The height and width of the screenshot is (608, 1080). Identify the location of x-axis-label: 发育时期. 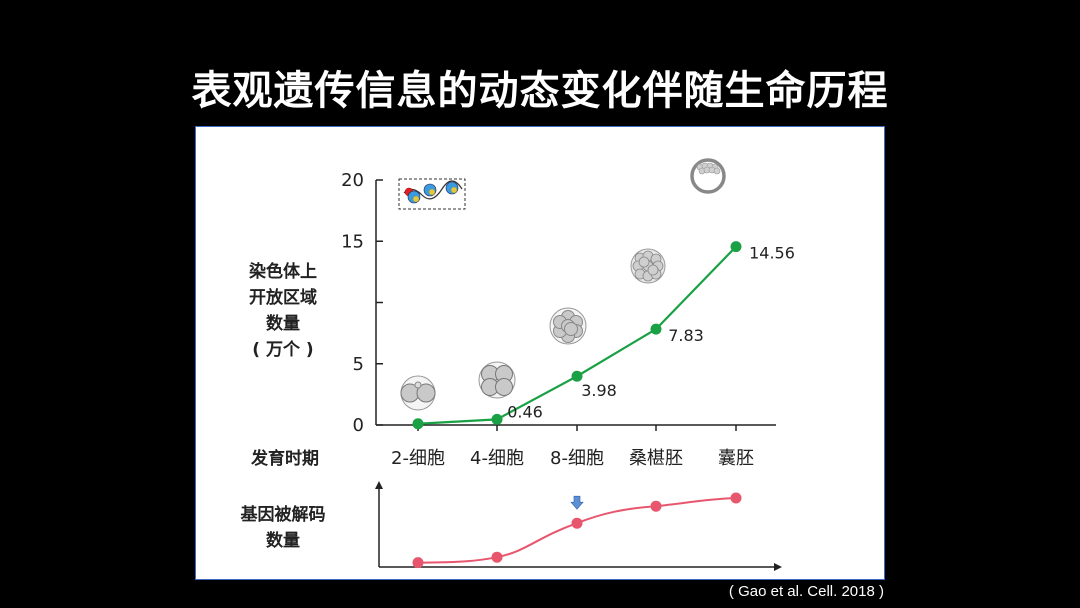
(284, 458).